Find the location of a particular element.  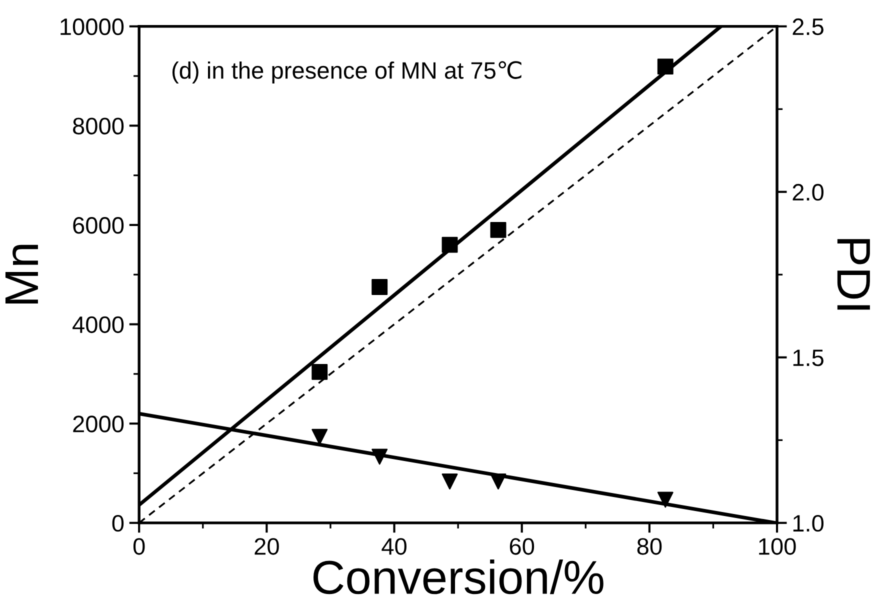

annotation: (d) in the presence of MN at 75℃ is located at coordinates (347, 72).